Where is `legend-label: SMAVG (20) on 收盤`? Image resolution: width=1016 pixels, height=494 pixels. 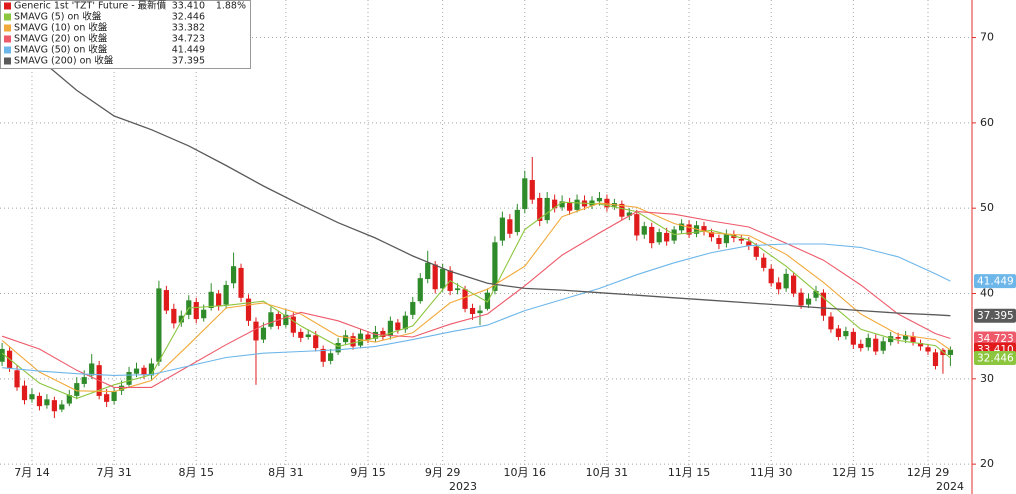
legend-label: SMAVG (20) on 收盤 is located at coordinates (61, 39).